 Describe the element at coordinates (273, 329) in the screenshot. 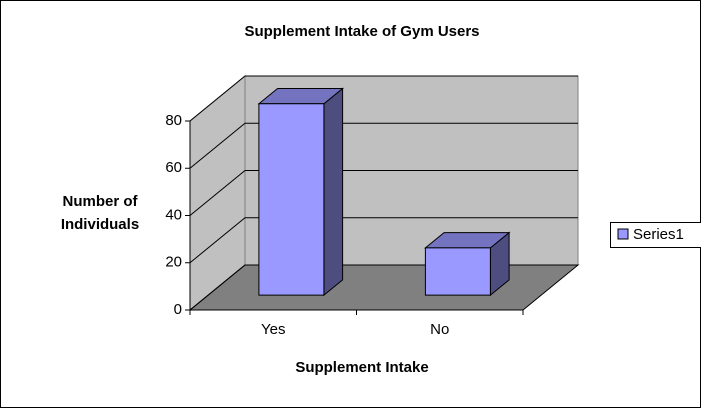

I see `x-tick-label: Yes` at that location.